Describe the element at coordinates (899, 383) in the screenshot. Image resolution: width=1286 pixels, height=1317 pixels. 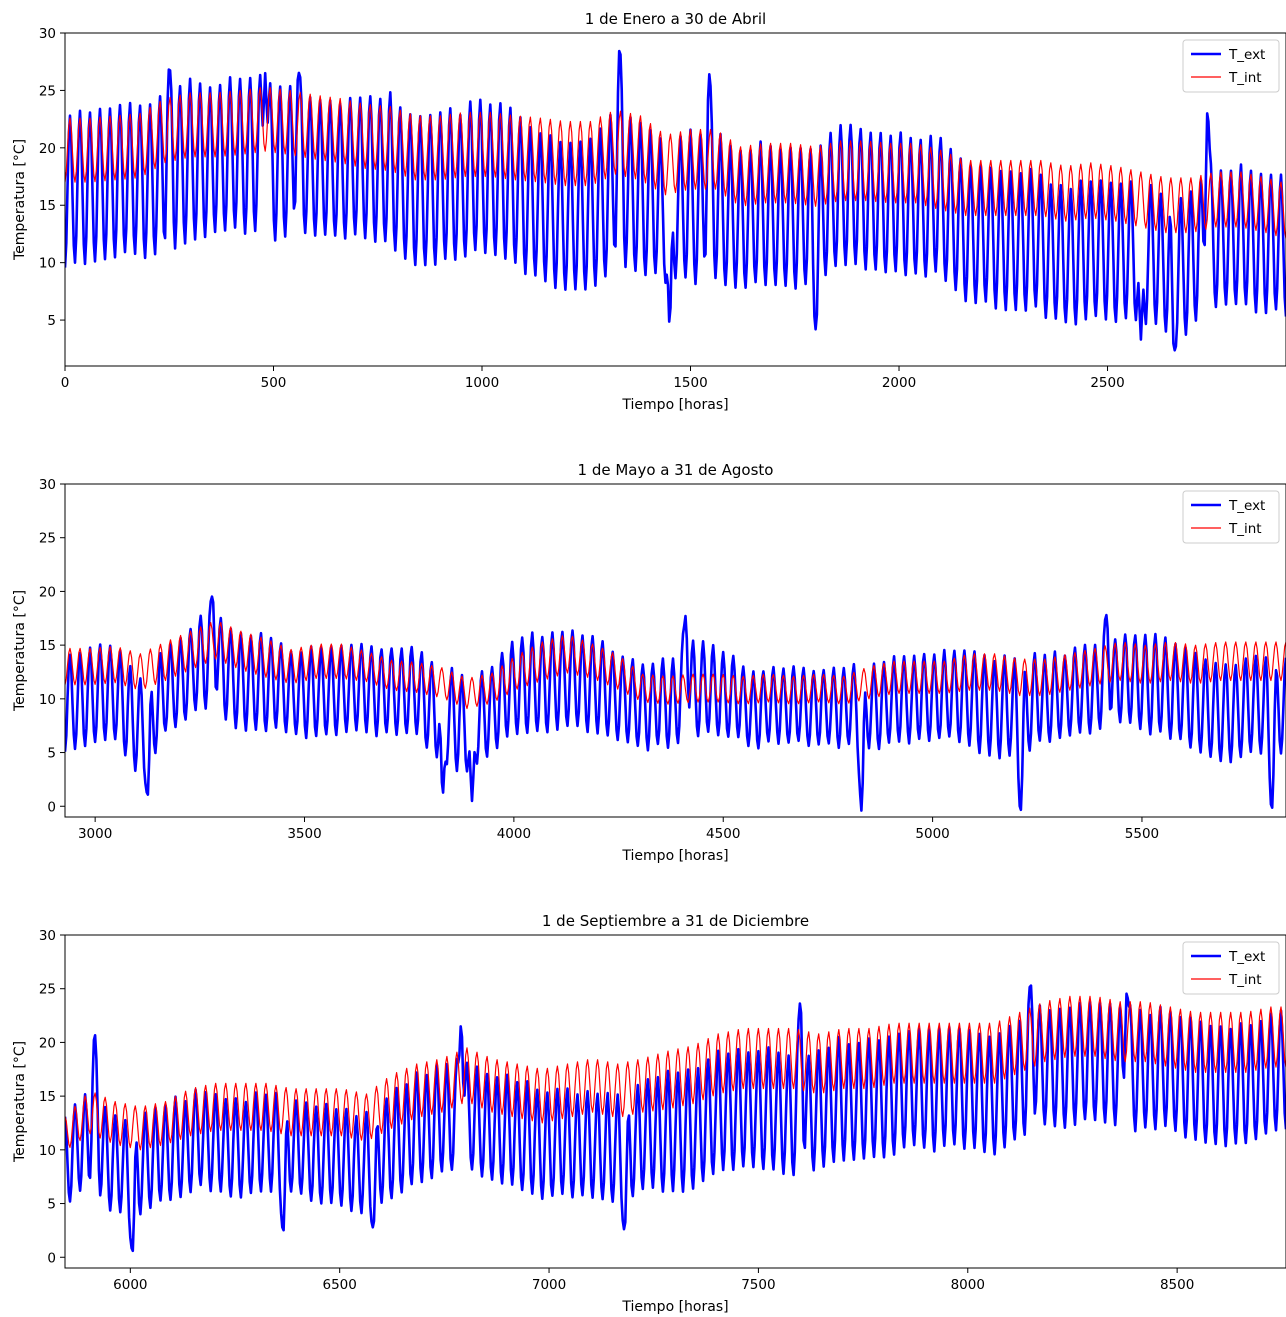
I see `x-tick-label: 2000` at that location.